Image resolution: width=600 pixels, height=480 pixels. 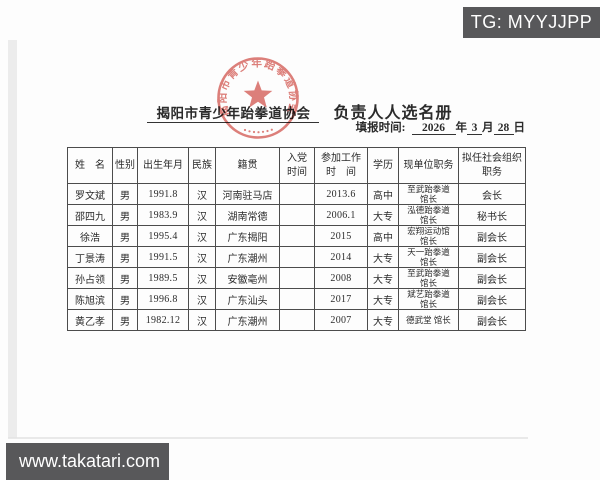 I want to click on scan-edge-left, so click(x=12, y=239).